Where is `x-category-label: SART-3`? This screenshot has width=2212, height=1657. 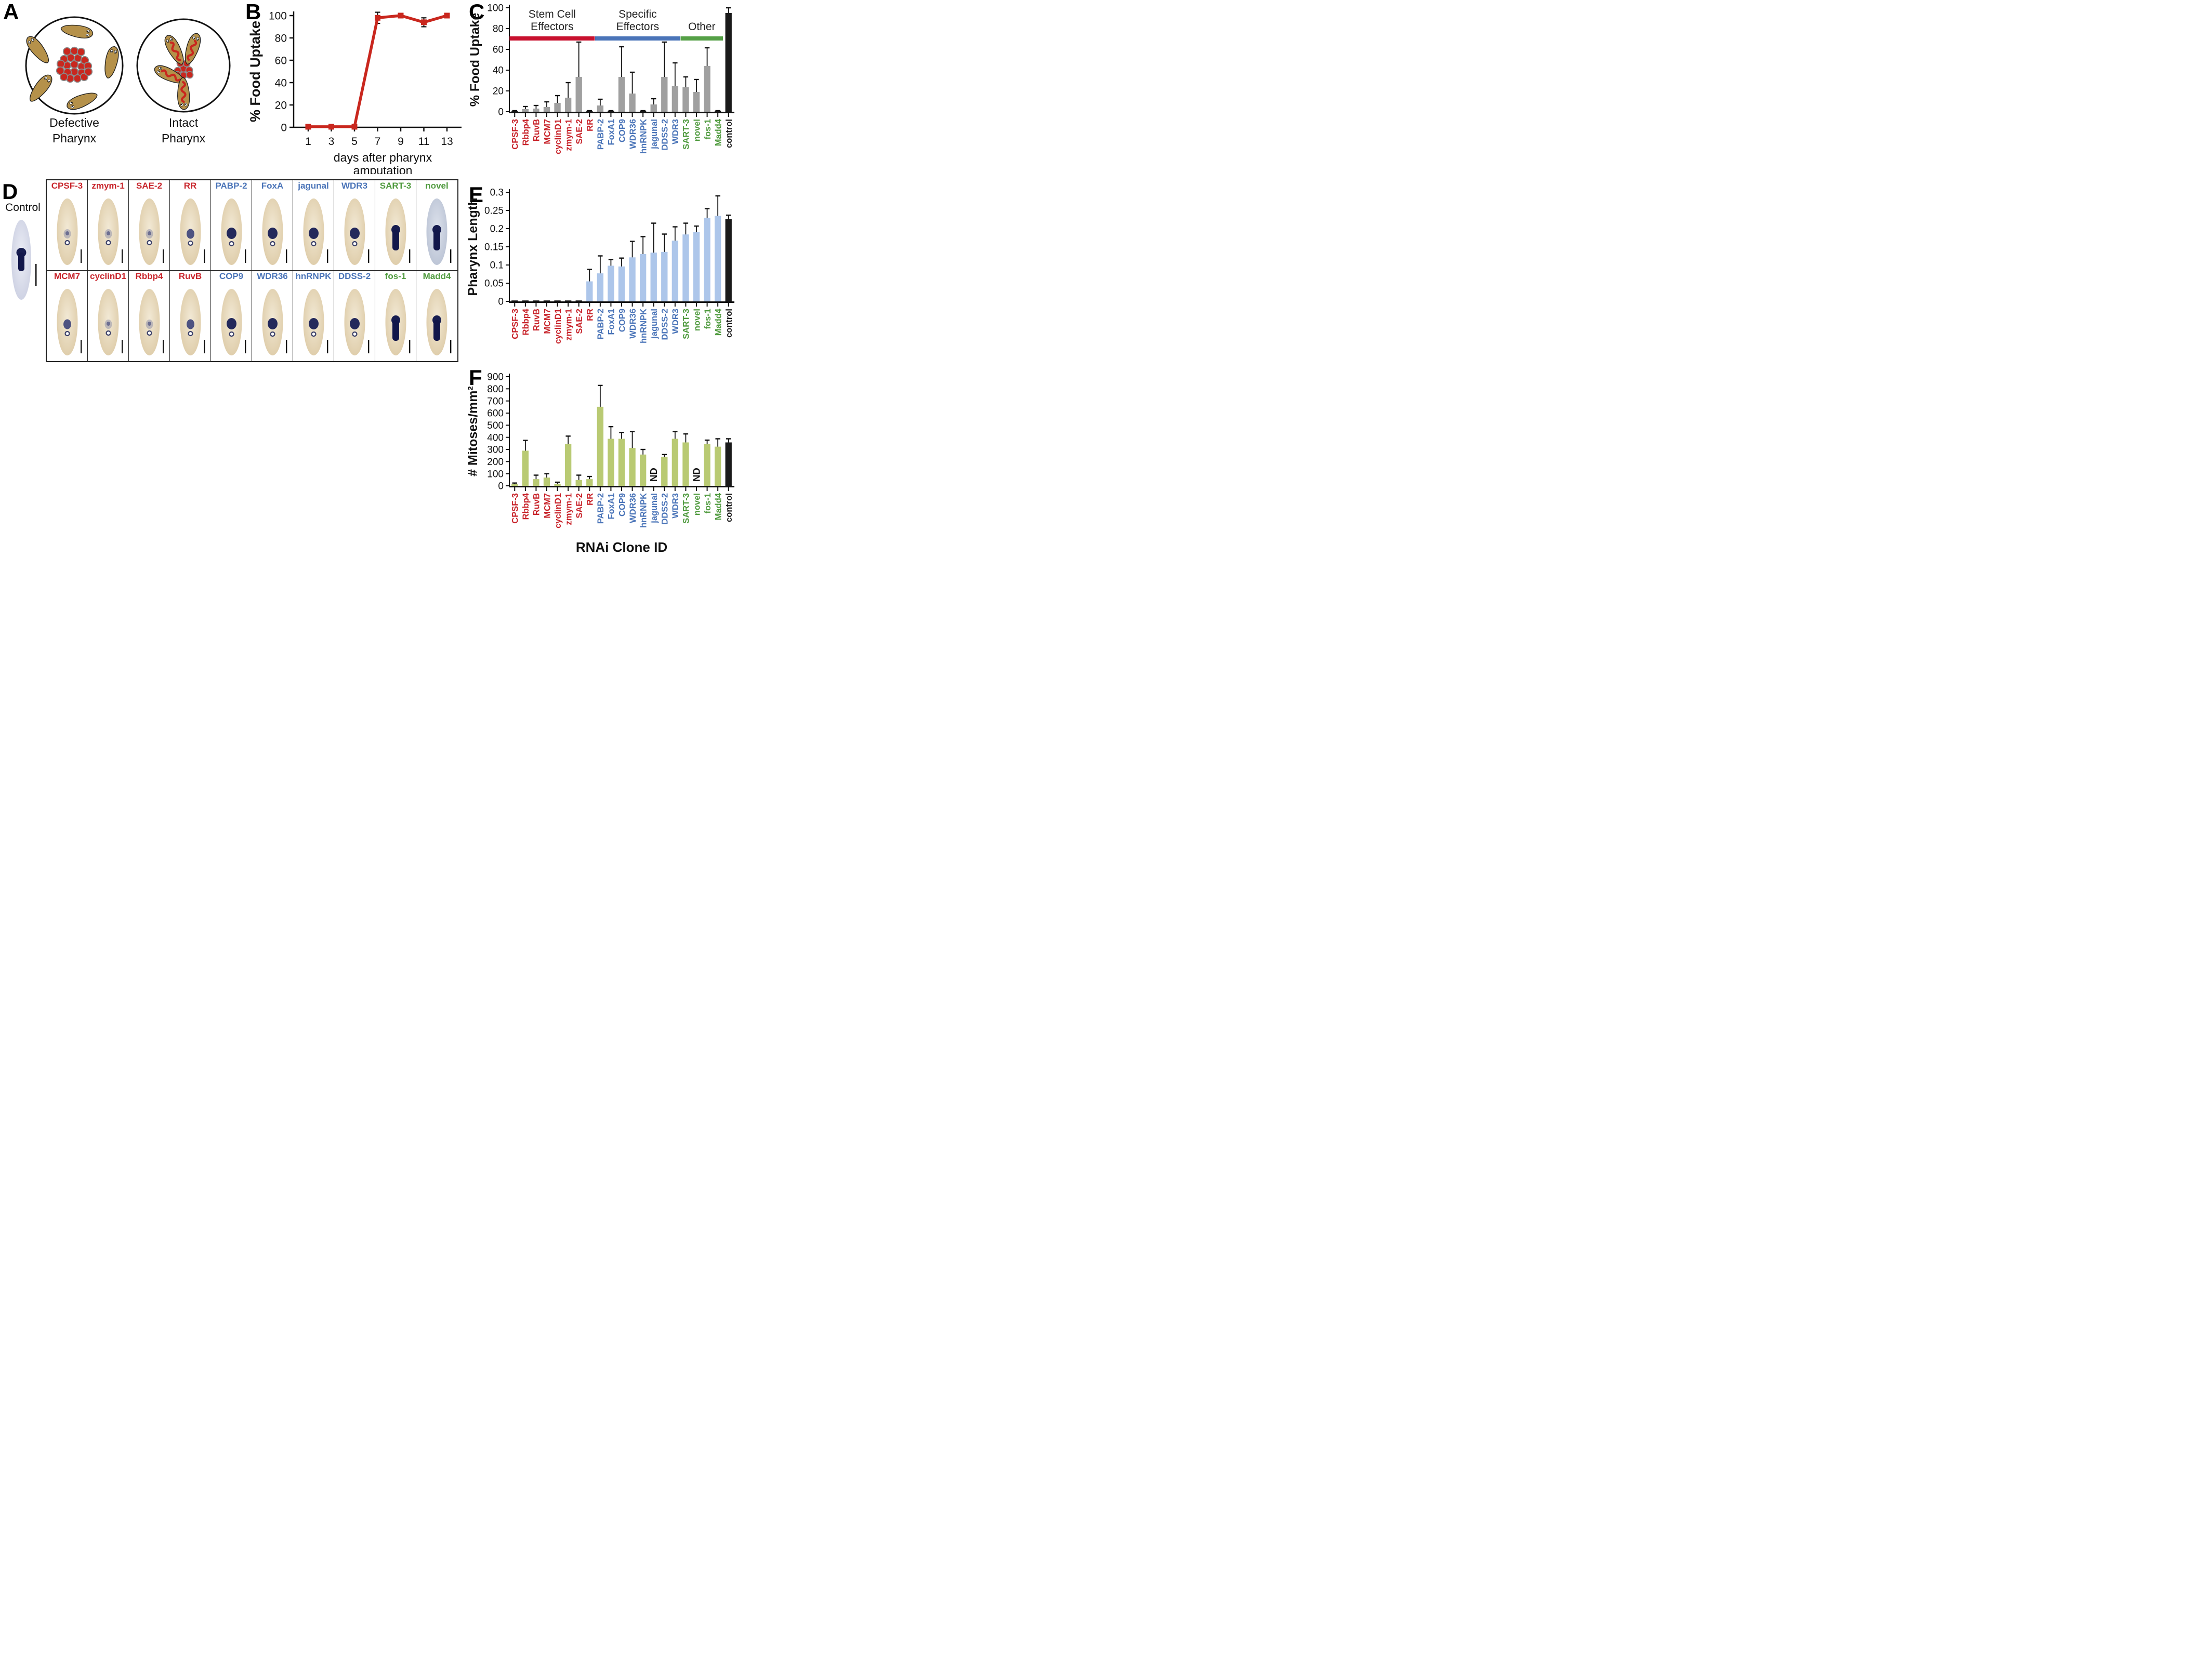
x-category-label: SART-3 is located at coordinates (686, 134).